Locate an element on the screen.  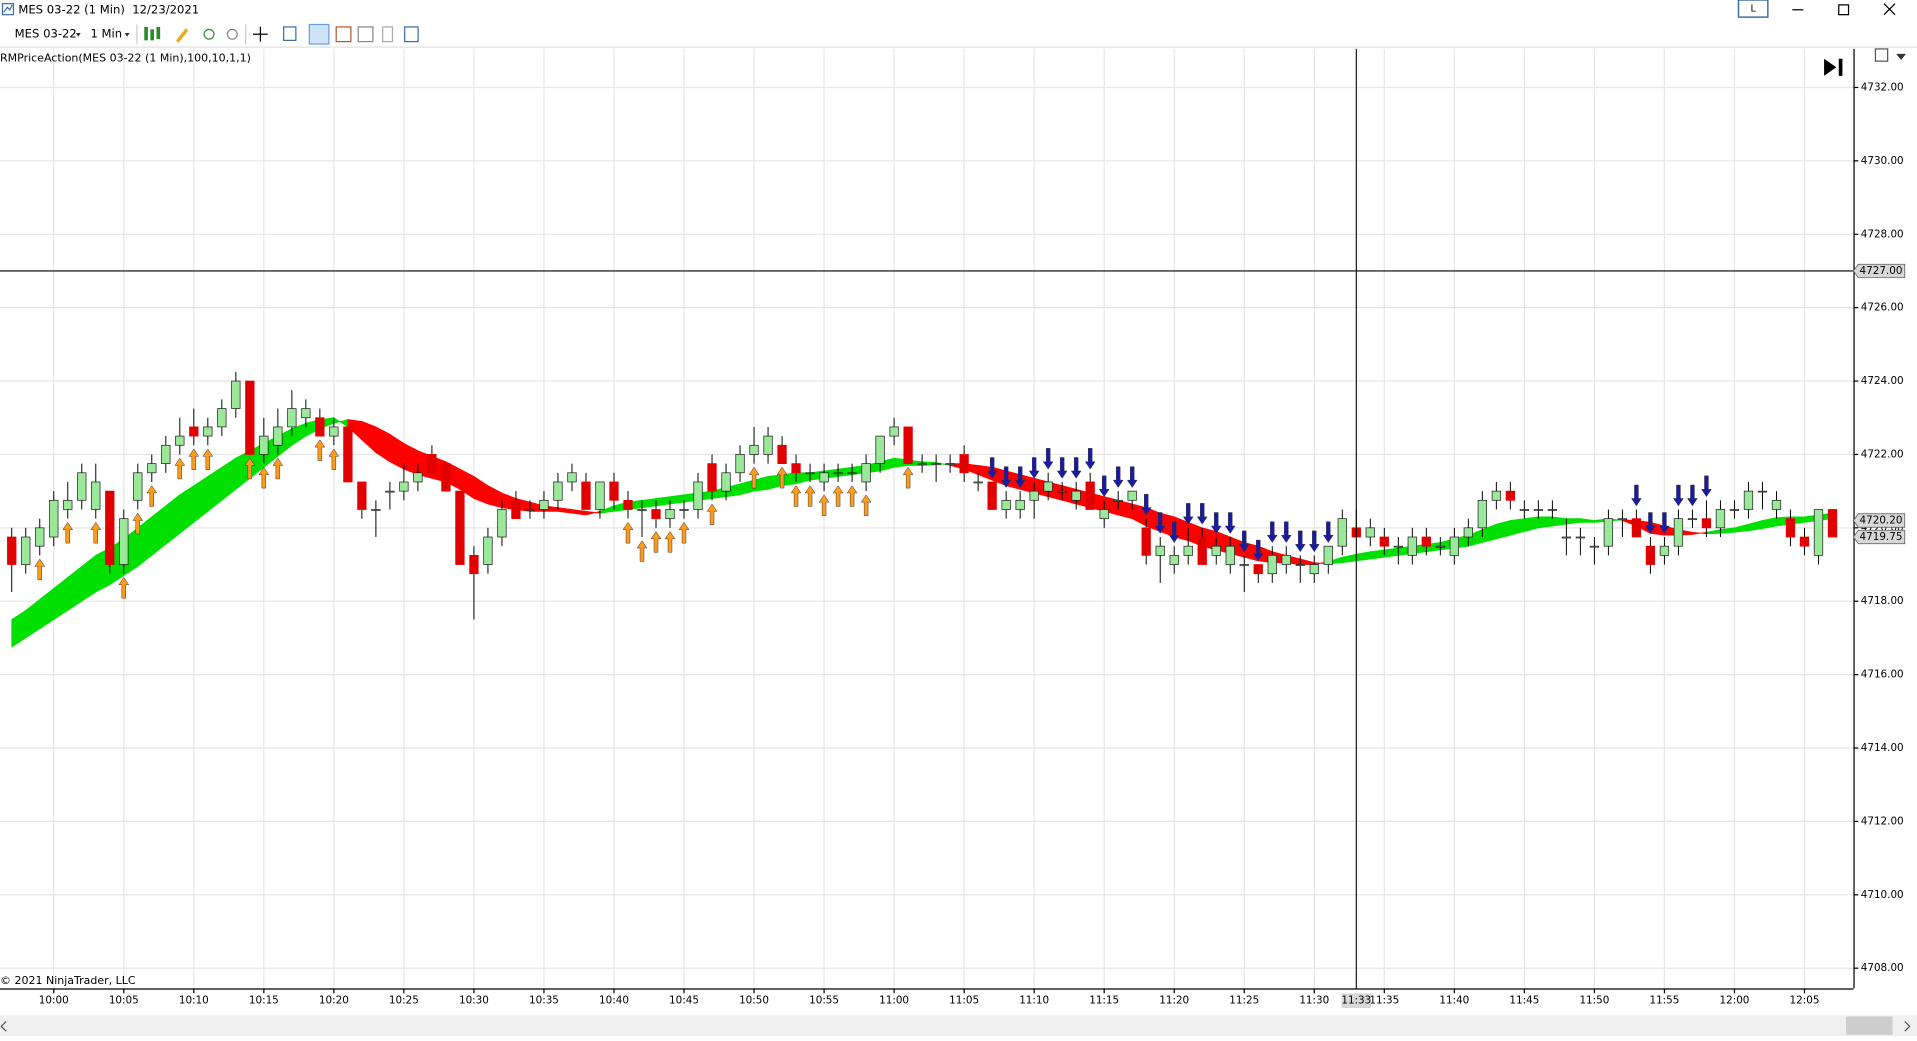
y-tick-label: 4732.00 is located at coordinates (1882, 87).